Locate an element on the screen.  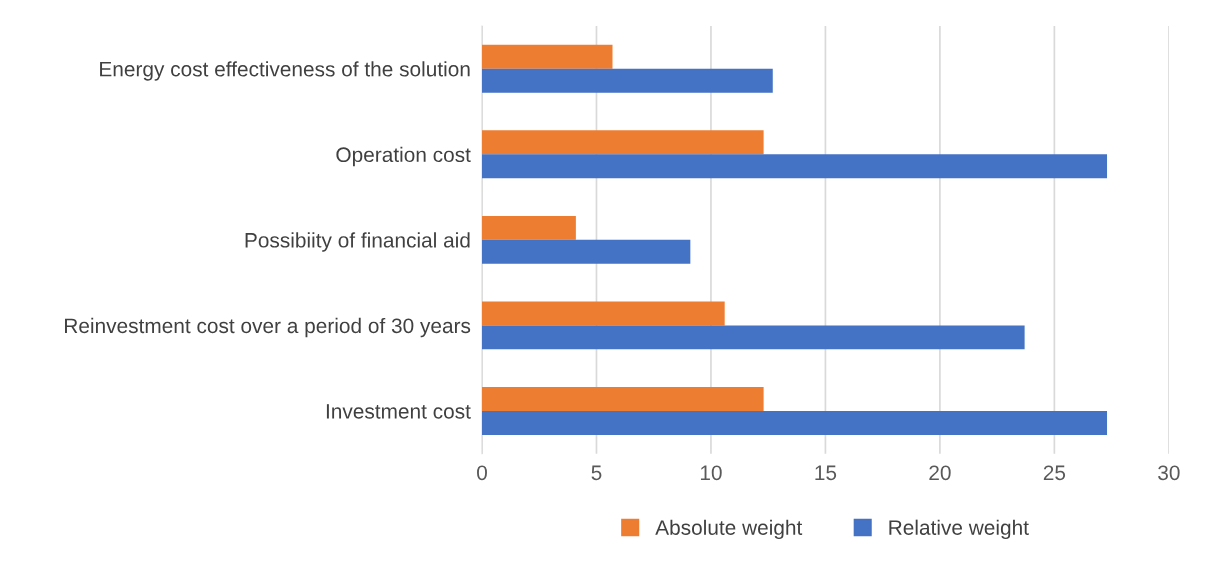
y-tick-label: Operation cost is located at coordinates (403, 156).